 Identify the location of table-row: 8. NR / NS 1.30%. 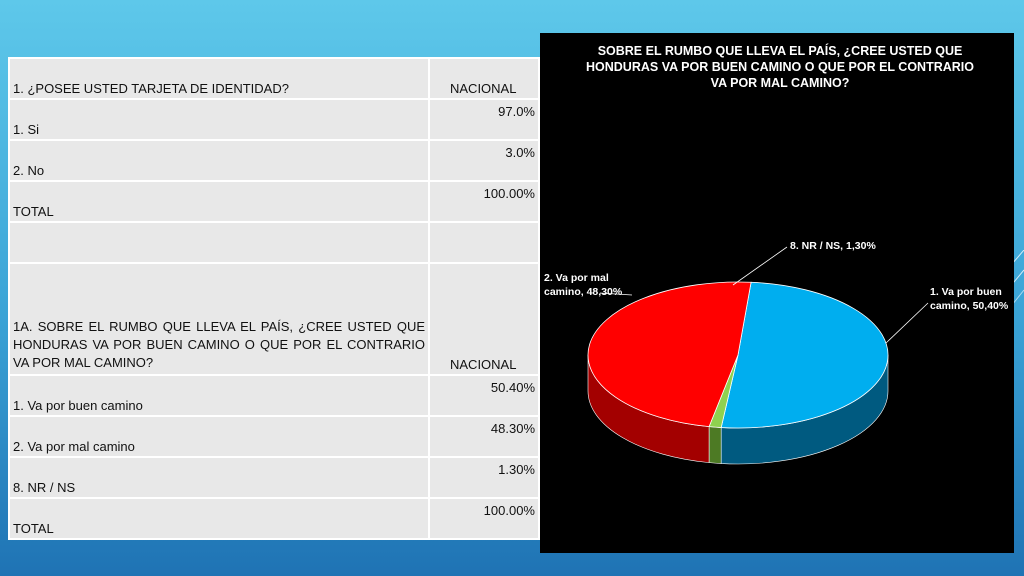
(274, 477).